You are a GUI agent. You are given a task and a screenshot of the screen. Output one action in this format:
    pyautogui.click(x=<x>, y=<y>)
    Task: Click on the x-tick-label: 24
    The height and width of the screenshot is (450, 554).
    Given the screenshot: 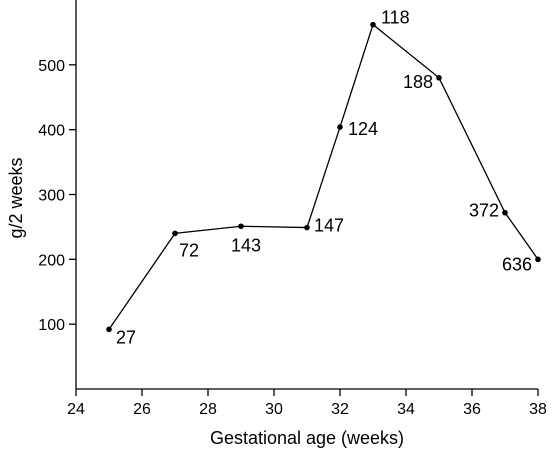 What is the action you would take?
    pyautogui.click(x=76, y=409)
    